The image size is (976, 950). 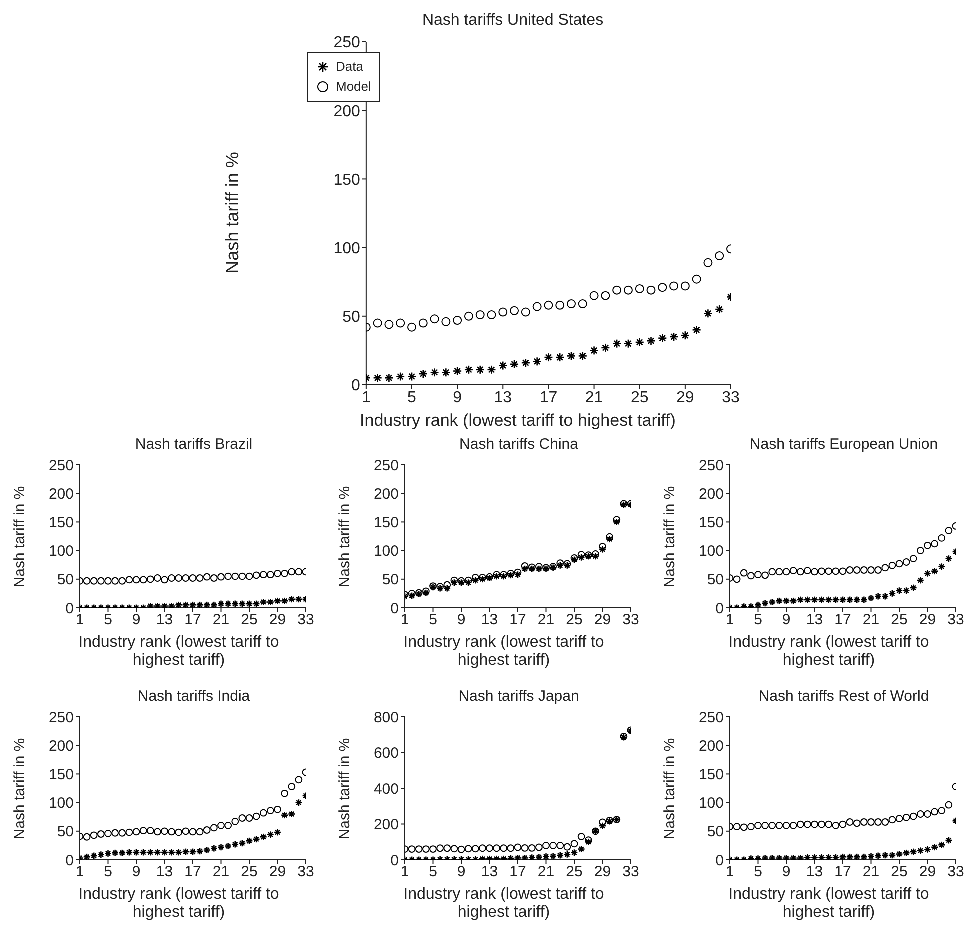 What do you see at coordinates (20, 789) in the screenshot?
I see `y-axis-title: Nash tariff in %` at bounding box center [20, 789].